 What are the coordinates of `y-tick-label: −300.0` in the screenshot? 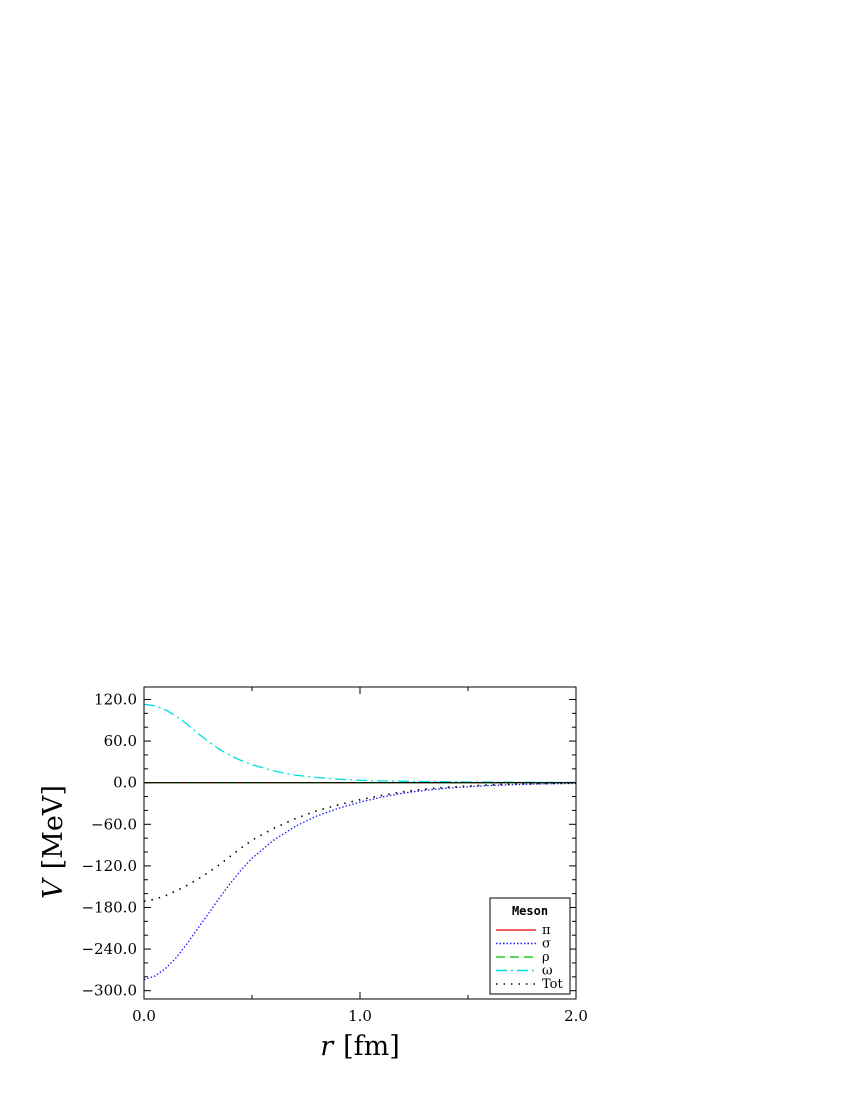 It's located at (109, 991).